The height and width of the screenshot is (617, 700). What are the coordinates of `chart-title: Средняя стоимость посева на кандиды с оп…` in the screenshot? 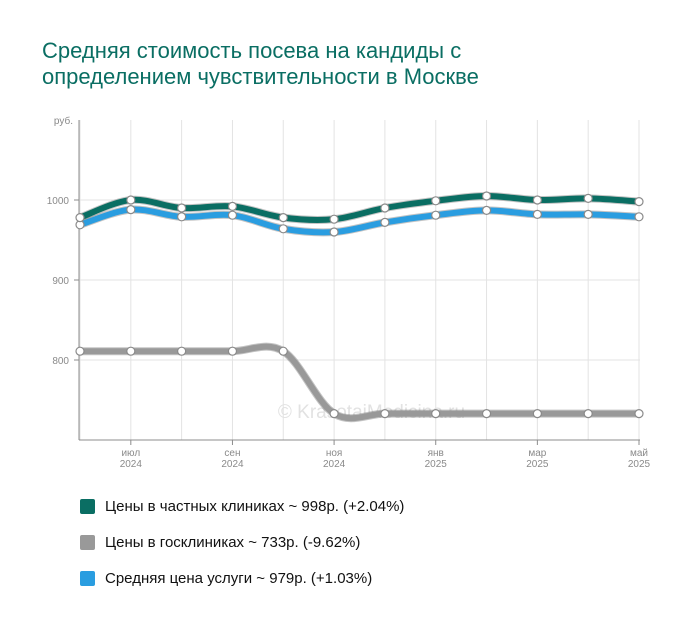 It's located at (352, 64).